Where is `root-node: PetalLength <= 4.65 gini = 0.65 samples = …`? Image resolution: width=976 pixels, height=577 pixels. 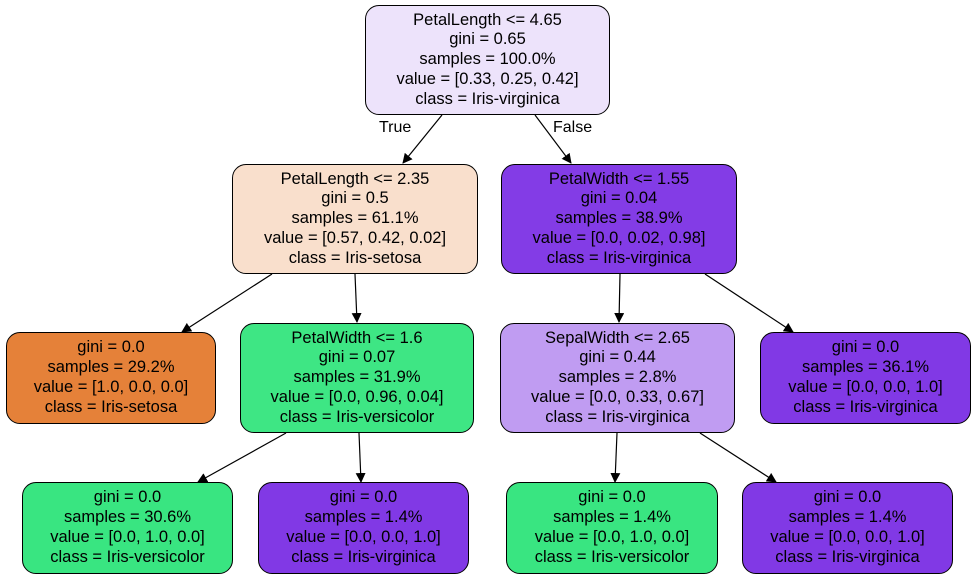
root-node: PetalLength <= 4.65 gini = 0.65 samples = … is located at coordinates (487, 60).